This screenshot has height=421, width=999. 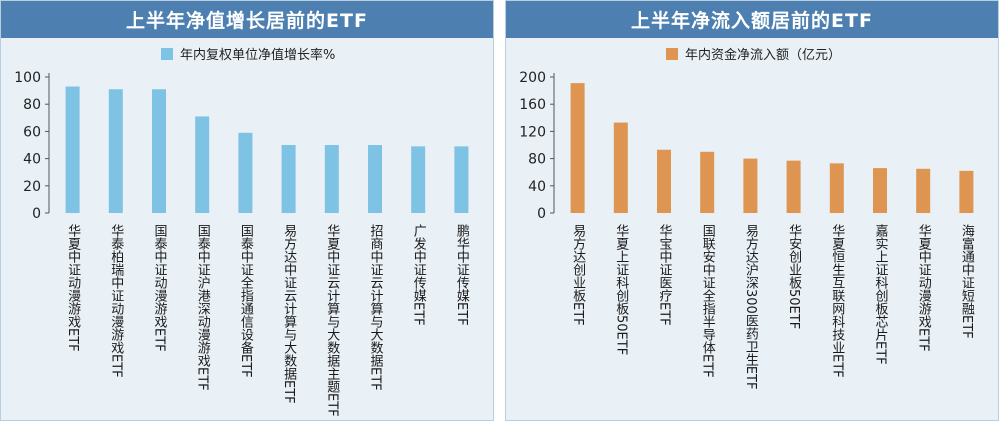 I want to click on legend: 年内资金净流入额（亿元）, so click(x=753, y=55).